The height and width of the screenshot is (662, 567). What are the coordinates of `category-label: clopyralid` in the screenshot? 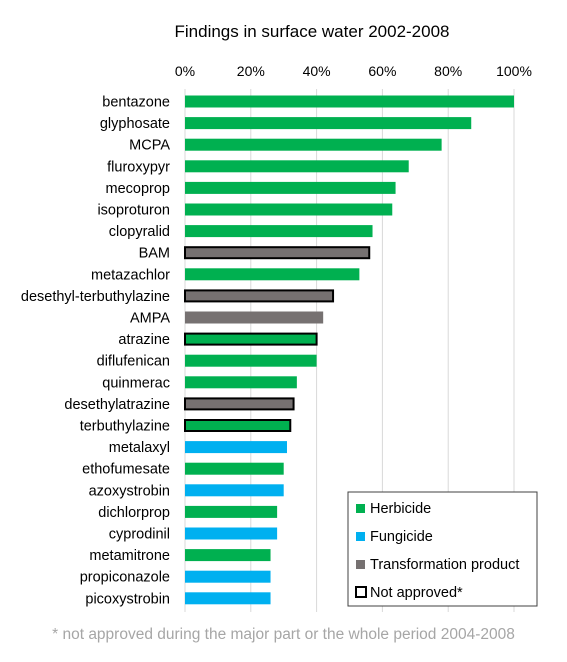 It's located at (139, 232).